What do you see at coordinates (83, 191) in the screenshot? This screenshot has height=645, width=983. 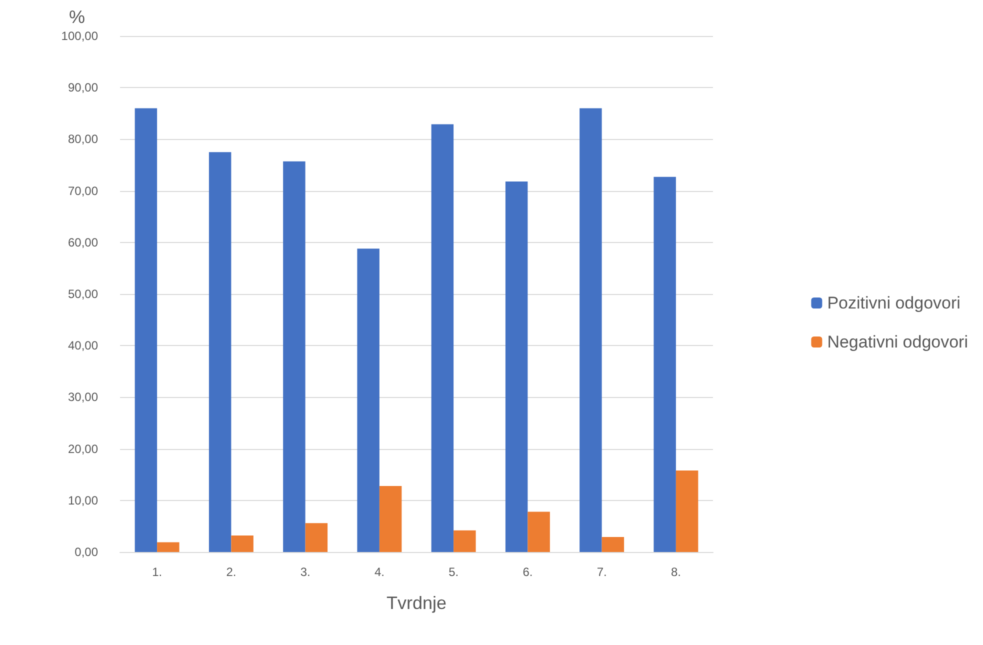 I see `y-tick-label: 70,00` at bounding box center [83, 191].